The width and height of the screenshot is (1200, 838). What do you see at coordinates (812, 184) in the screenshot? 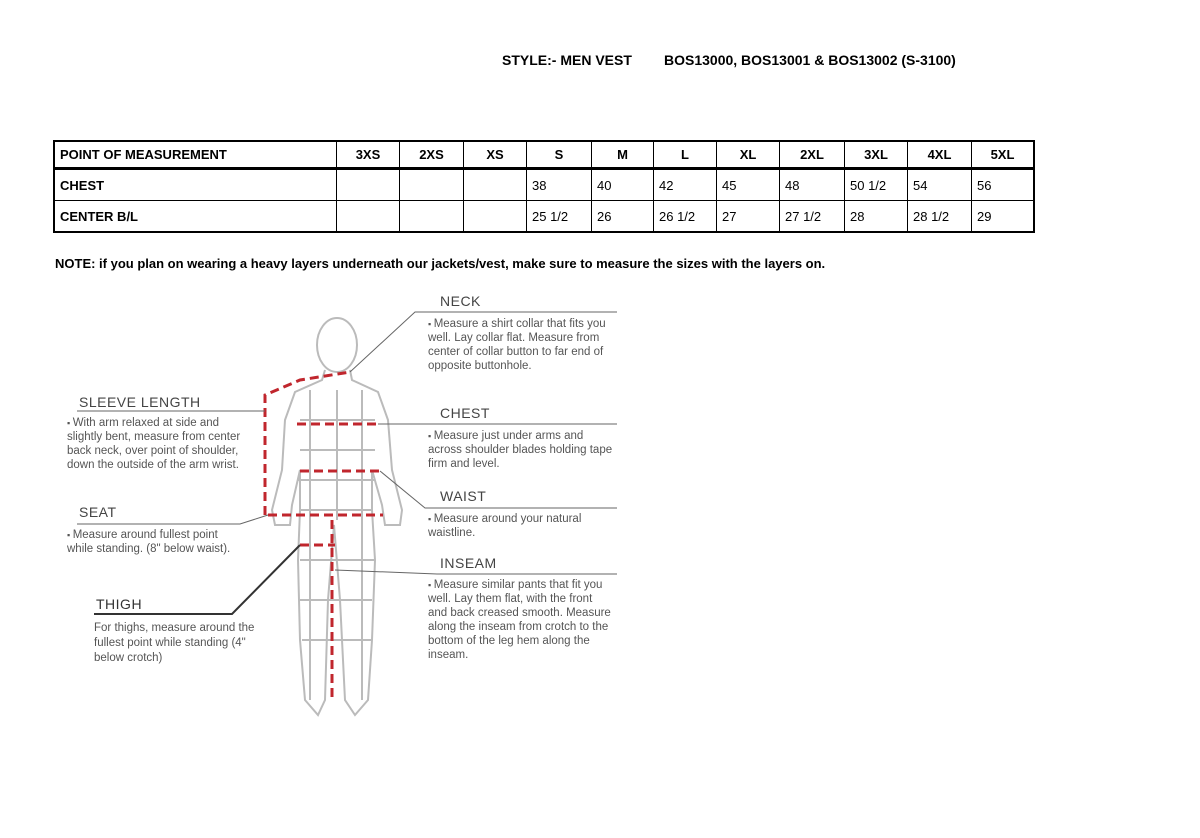
I see `table-cell: 48` at bounding box center [812, 184].